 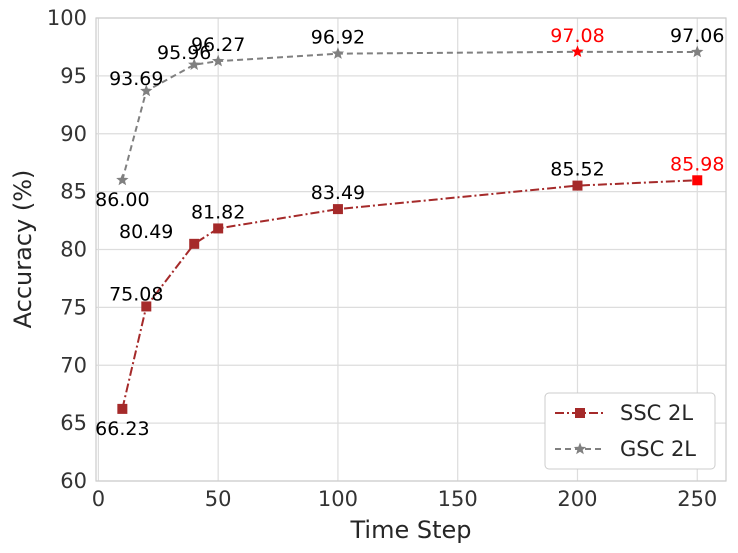 What do you see at coordinates (338, 38) in the screenshot?
I see `data-label: 96.92` at bounding box center [338, 38].